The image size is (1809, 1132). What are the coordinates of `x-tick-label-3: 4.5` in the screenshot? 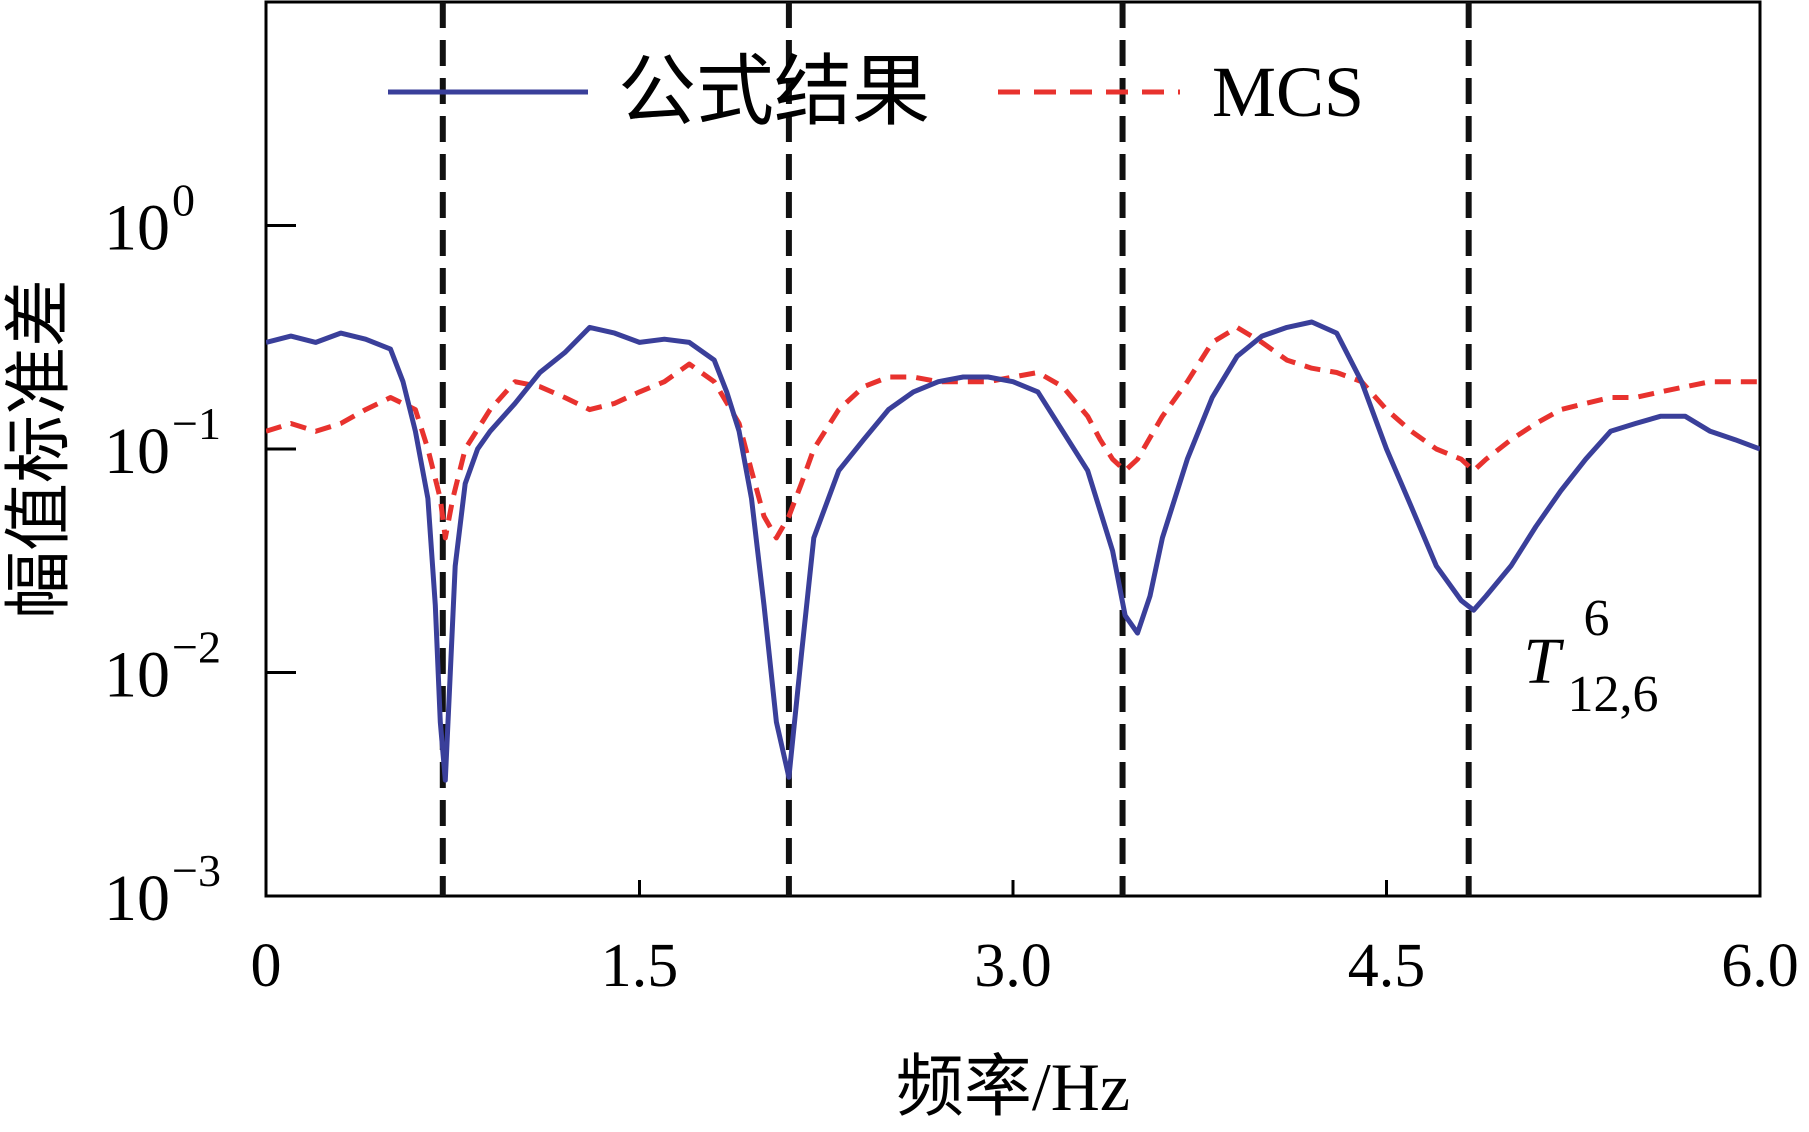 It's located at (1387, 966).